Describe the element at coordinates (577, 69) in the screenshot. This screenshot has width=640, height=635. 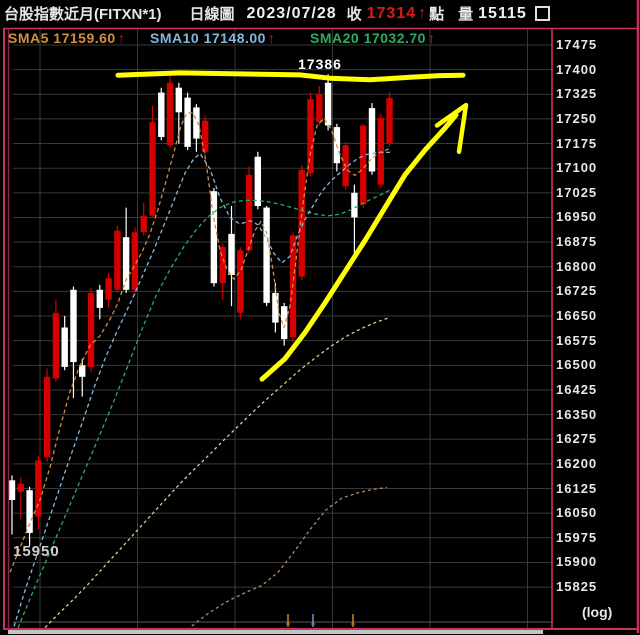
I see `axis-tick: 17400` at that location.